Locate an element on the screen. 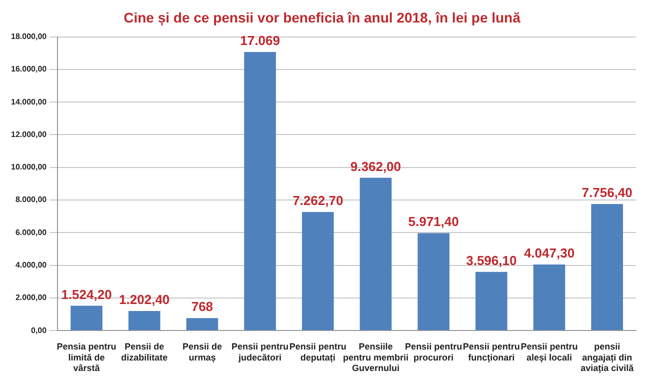  y-tick-label: 10.000,00 is located at coordinates (29, 167).